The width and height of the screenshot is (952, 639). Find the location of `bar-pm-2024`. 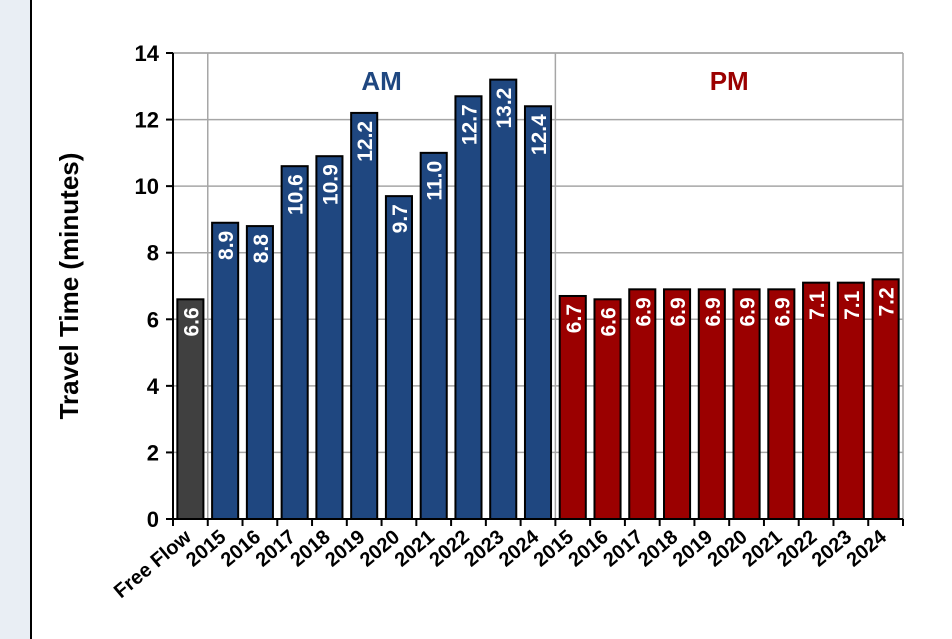

bar-pm-2024 is located at coordinates (885, 399).